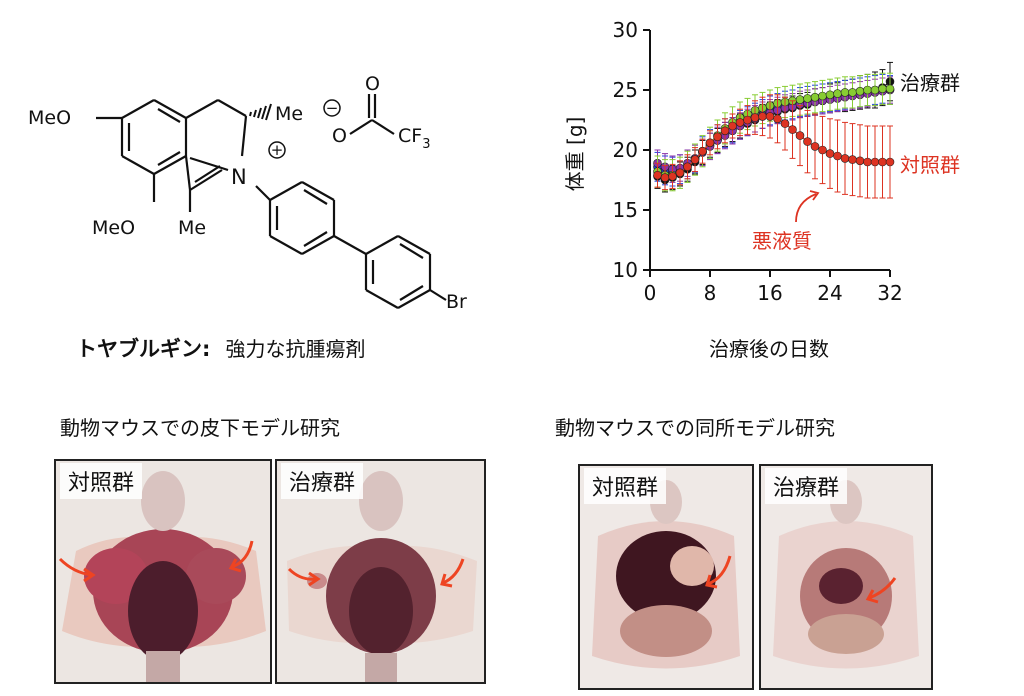 The image size is (1024, 696). What do you see at coordinates (650, 293) in the screenshot?
I see `x-tick-label: 0` at bounding box center [650, 293].